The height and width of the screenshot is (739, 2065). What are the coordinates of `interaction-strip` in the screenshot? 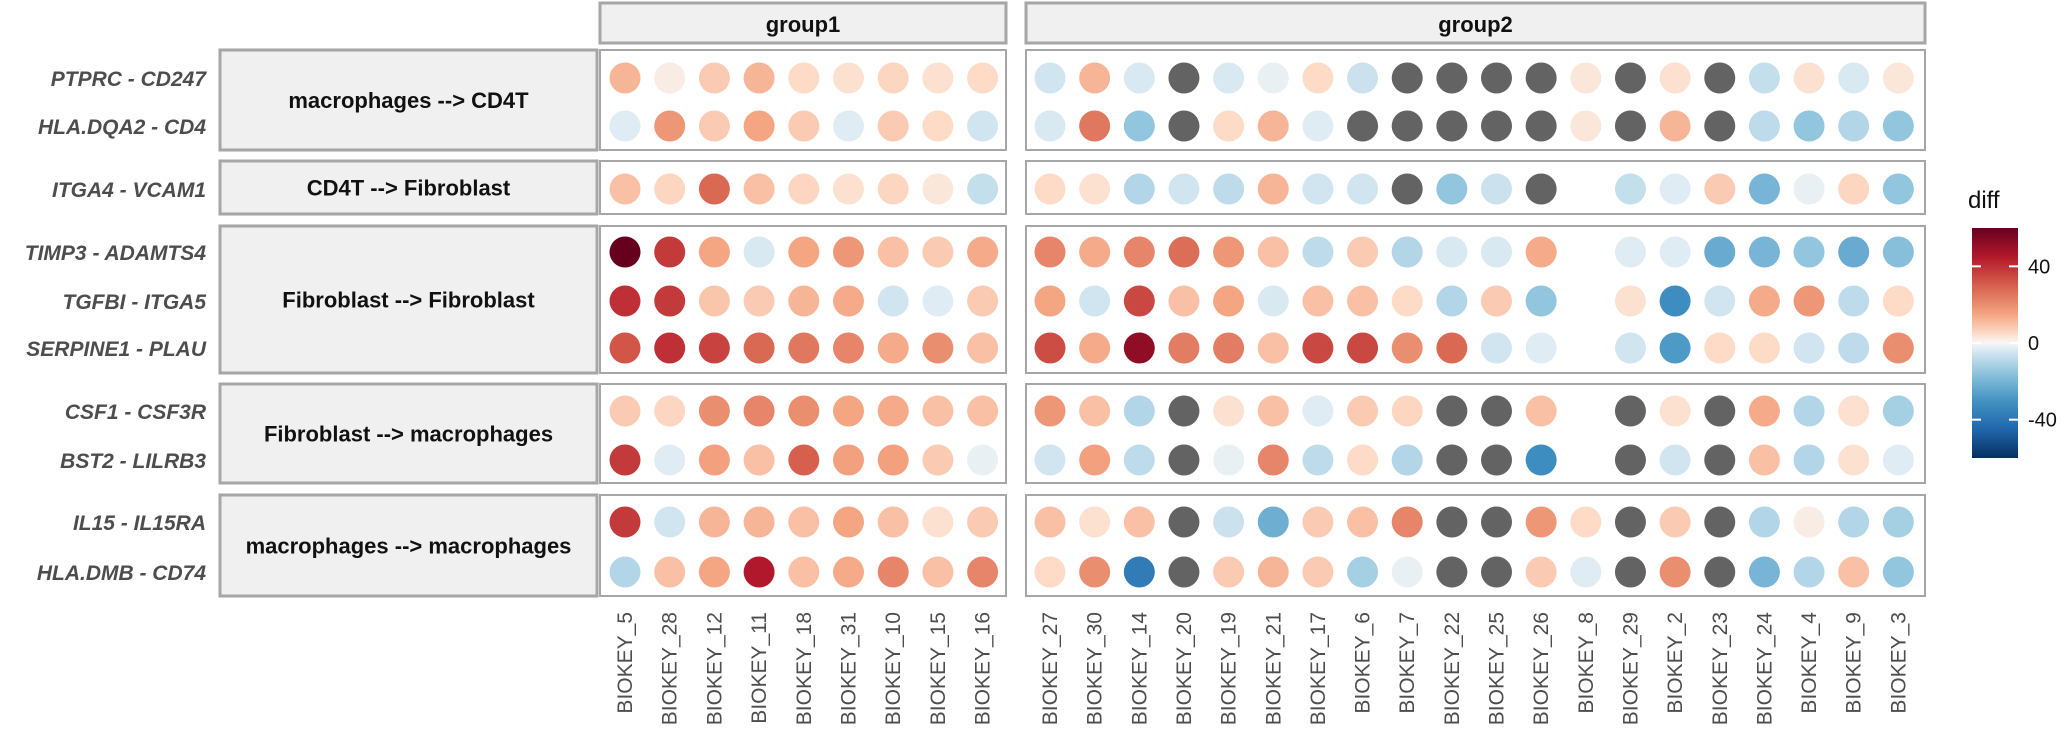 It's located at (408, 433).